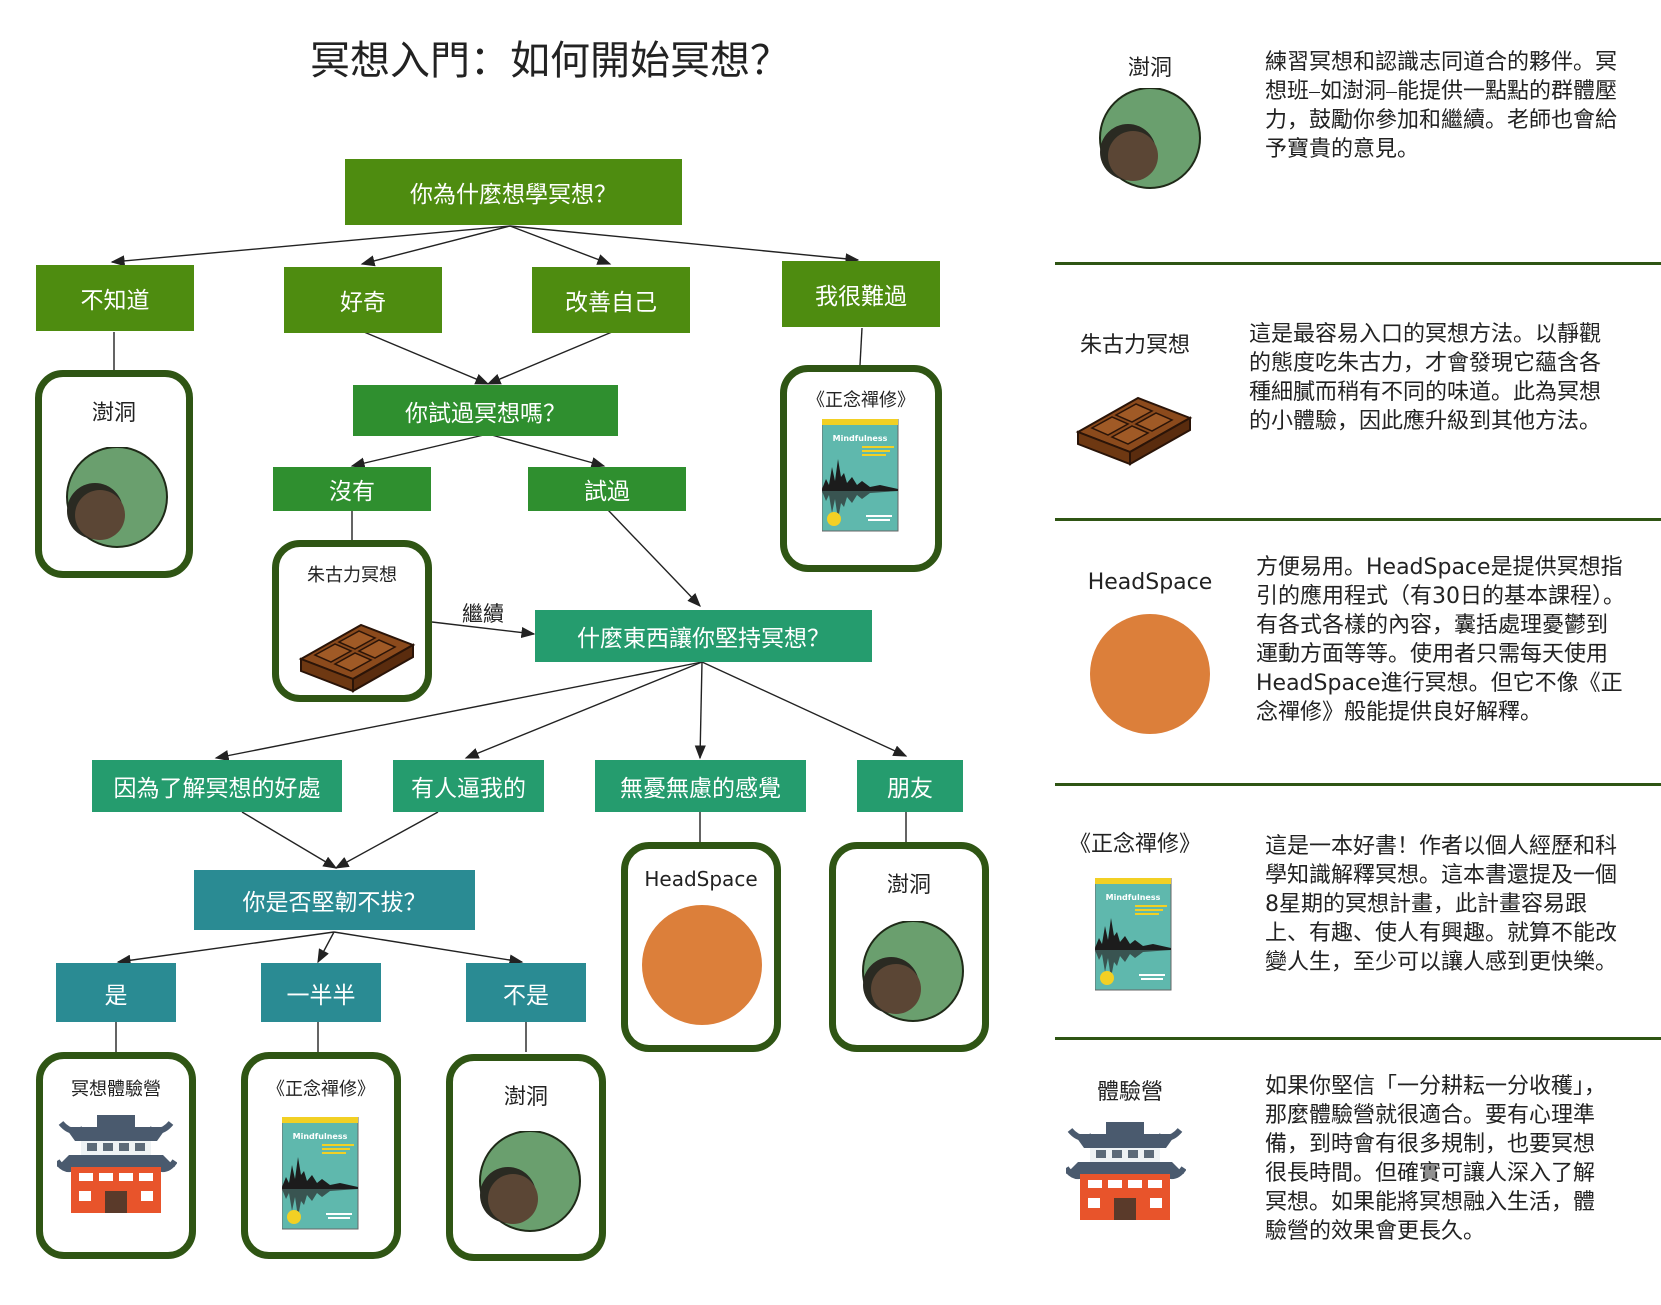 The image size is (1661, 1305). Describe the element at coordinates (352, 621) in the screenshot. I see `card-chocolate: 朱古力冥想` at that location.